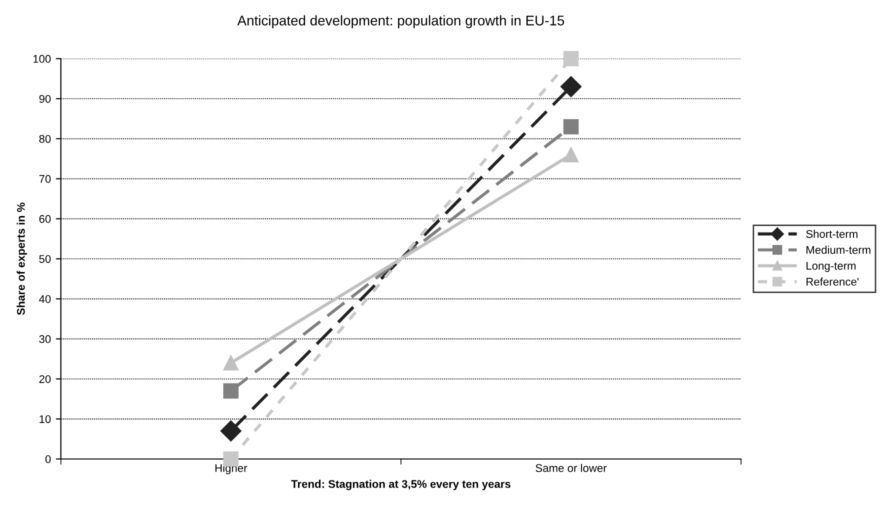  What do you see at coordinates (571, 468) in the screenshot?
I see `x-tick-label: Same or lower` at bounding box center [571, 468].